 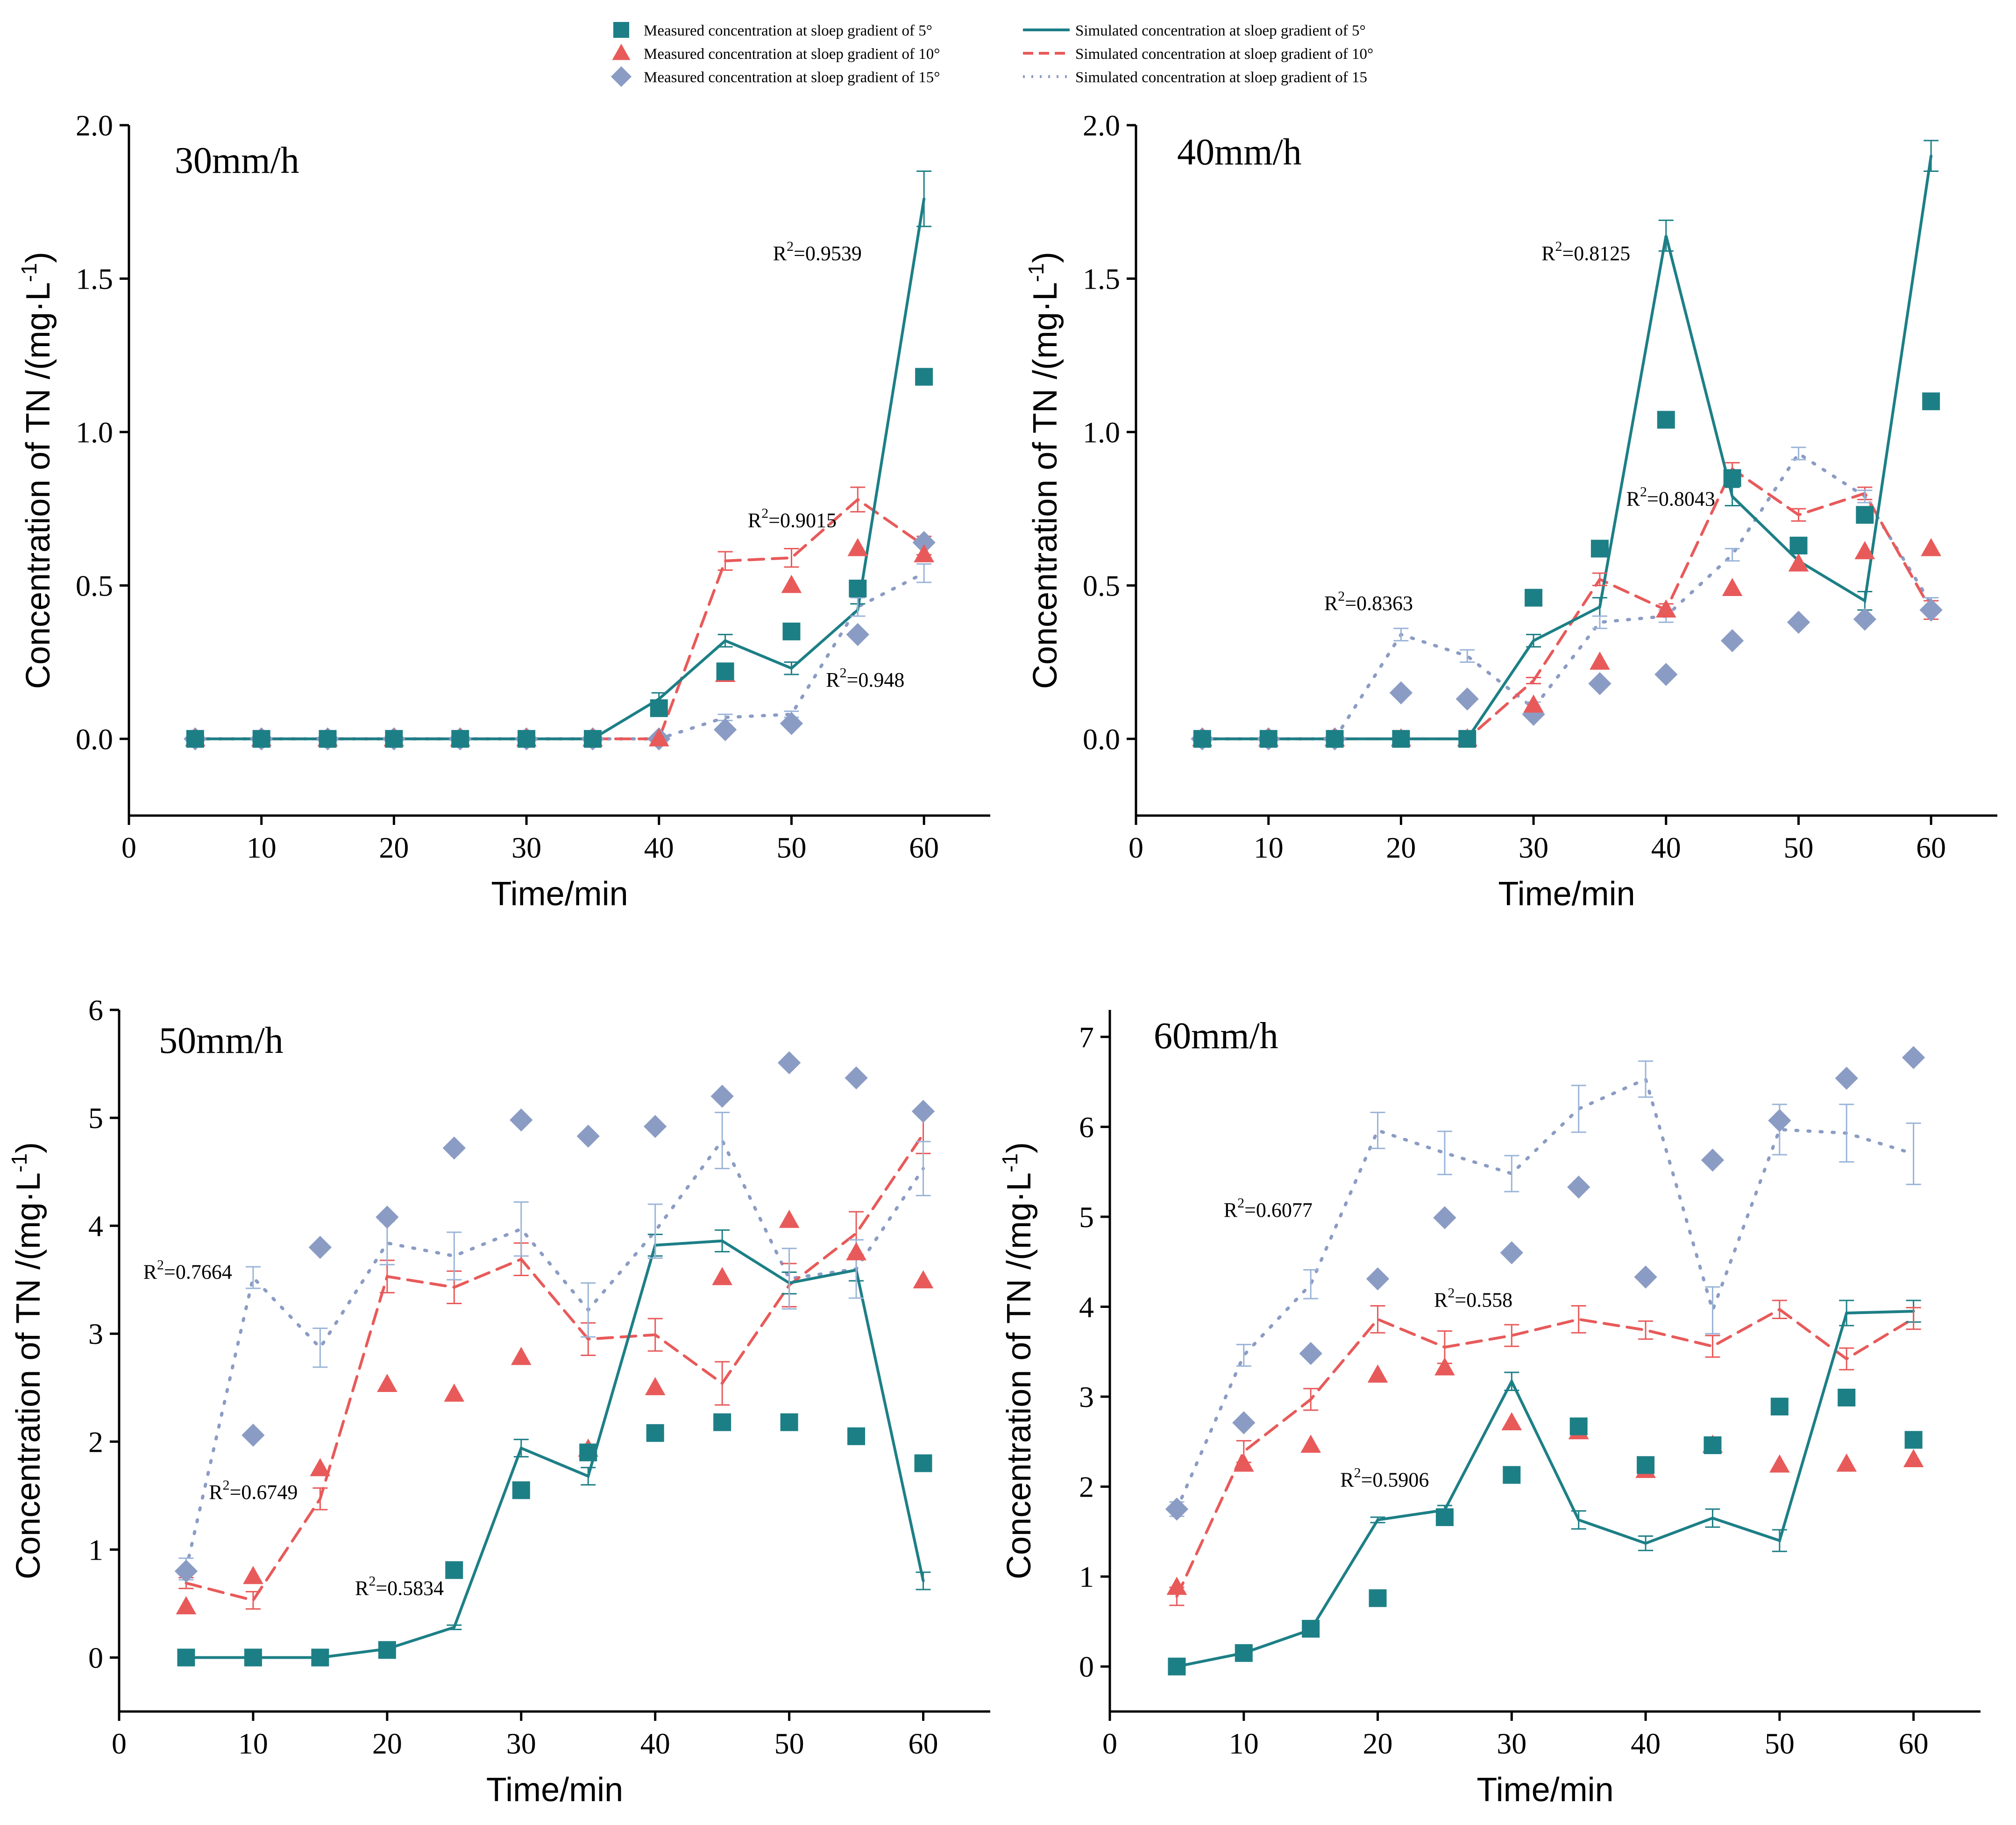 I want to click on y-axis-title: Concentration of TN /(mg·L-1), so click(x=1018, y=1360).